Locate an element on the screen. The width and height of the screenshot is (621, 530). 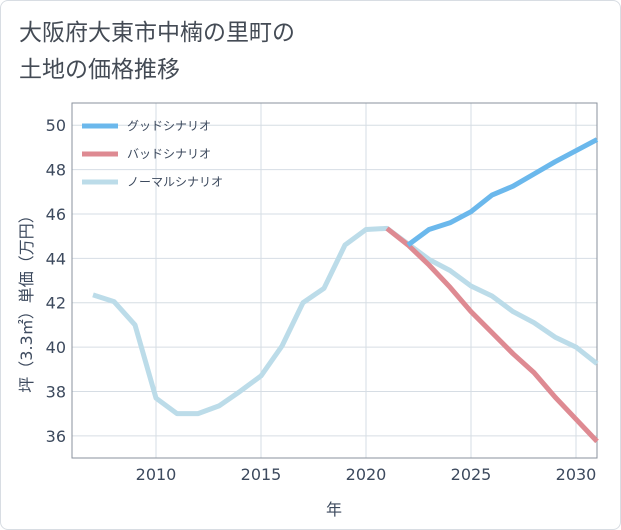
y-axis-title: 坪（3.3㎡）単価（万円） is located at coordinates (26, 299).